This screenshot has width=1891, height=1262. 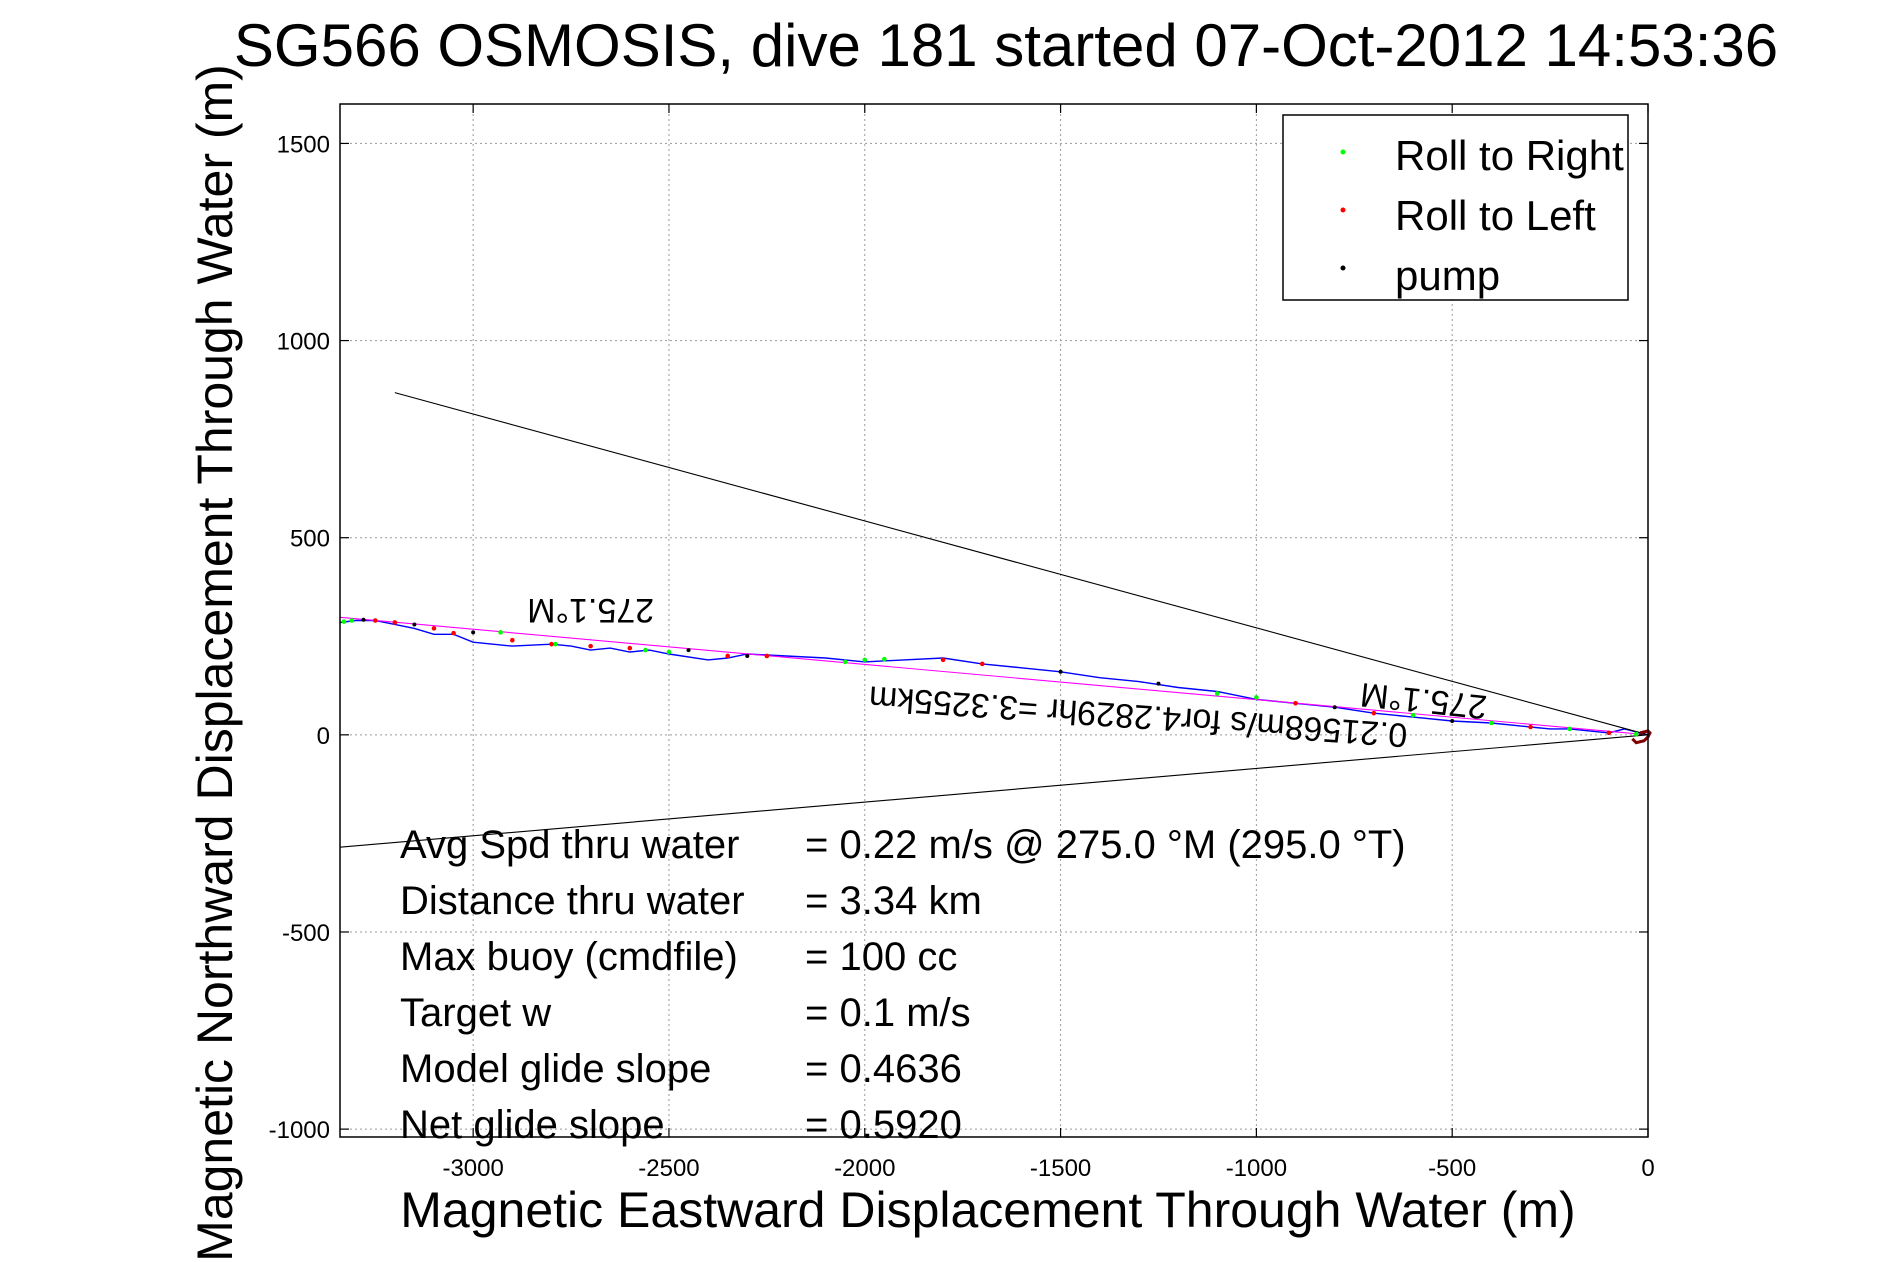 What do you see at coordinates (1495, 215) in the screenshot?
I see `legend-label-roll-to-left: Roll to Left` at bounding box center [1495, 215].